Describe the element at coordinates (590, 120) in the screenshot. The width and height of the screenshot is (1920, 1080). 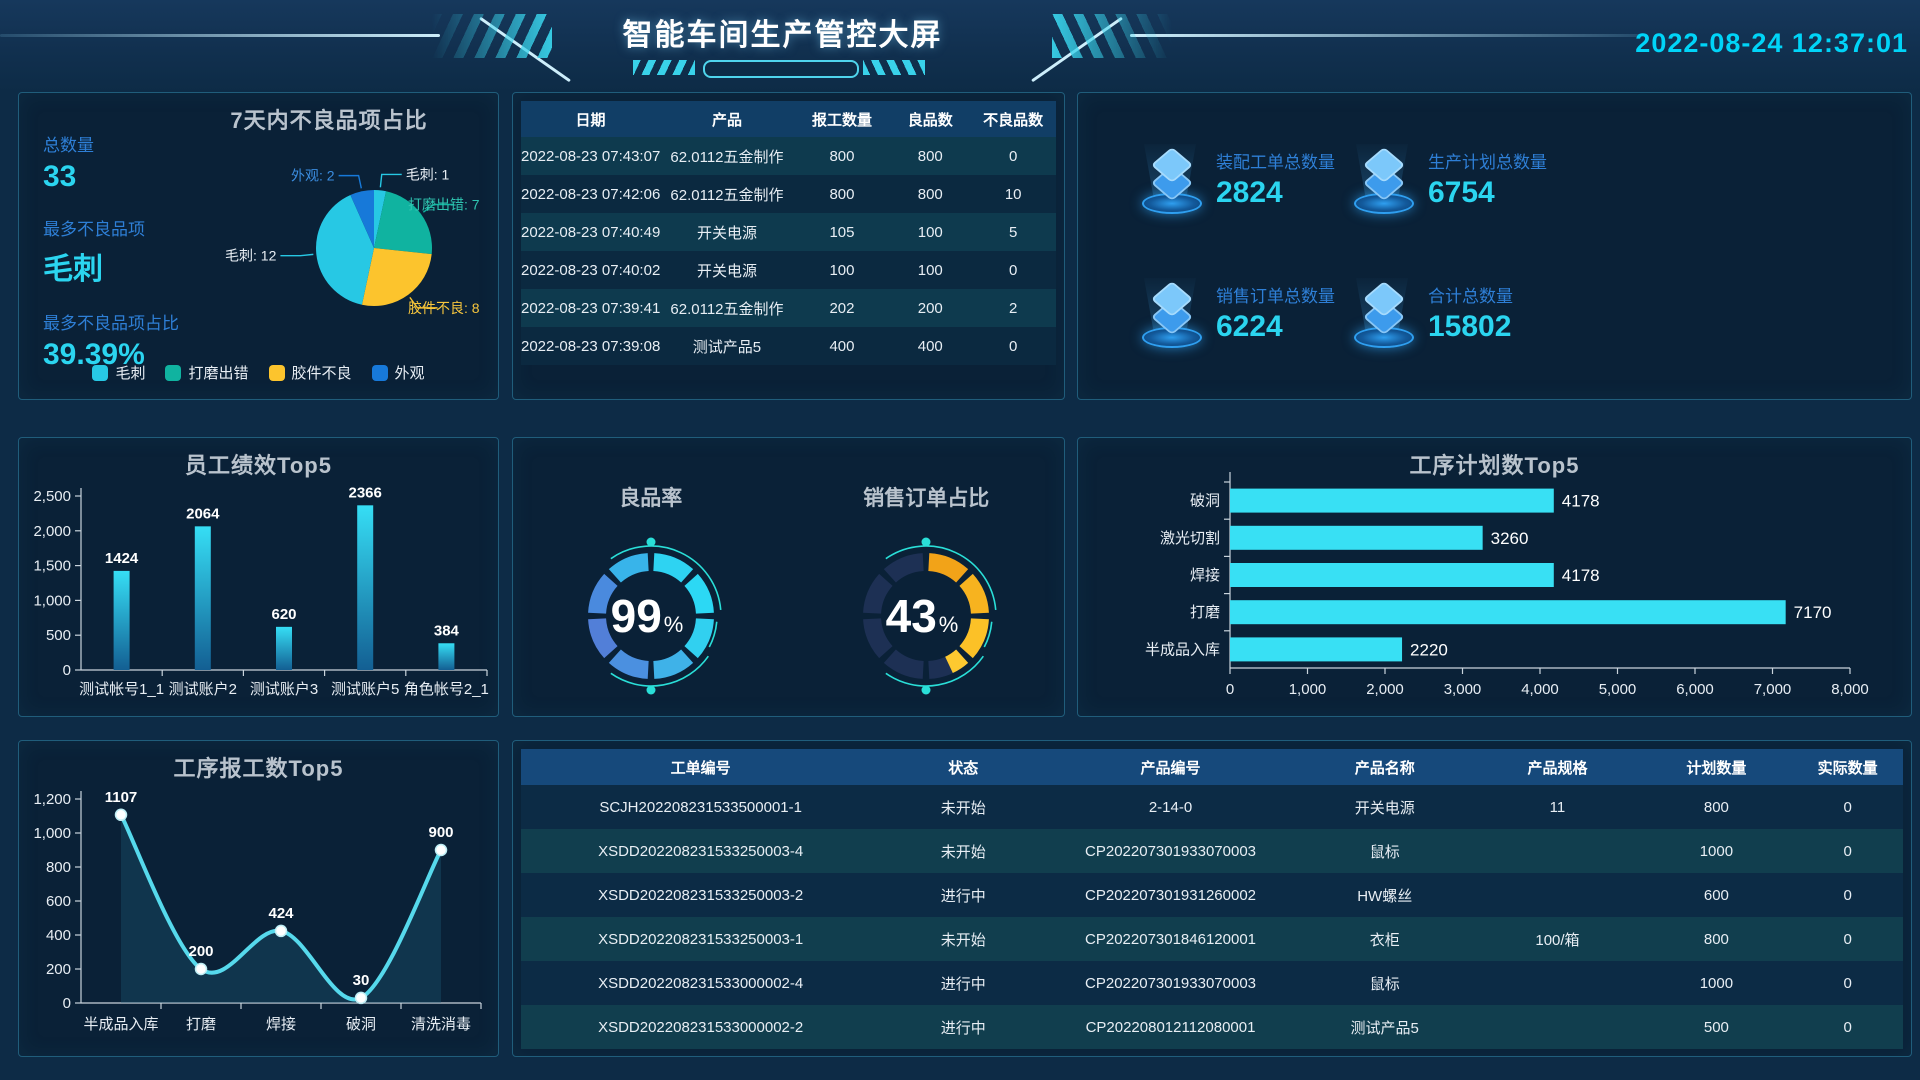
I see `column-header: 日期` at that location.